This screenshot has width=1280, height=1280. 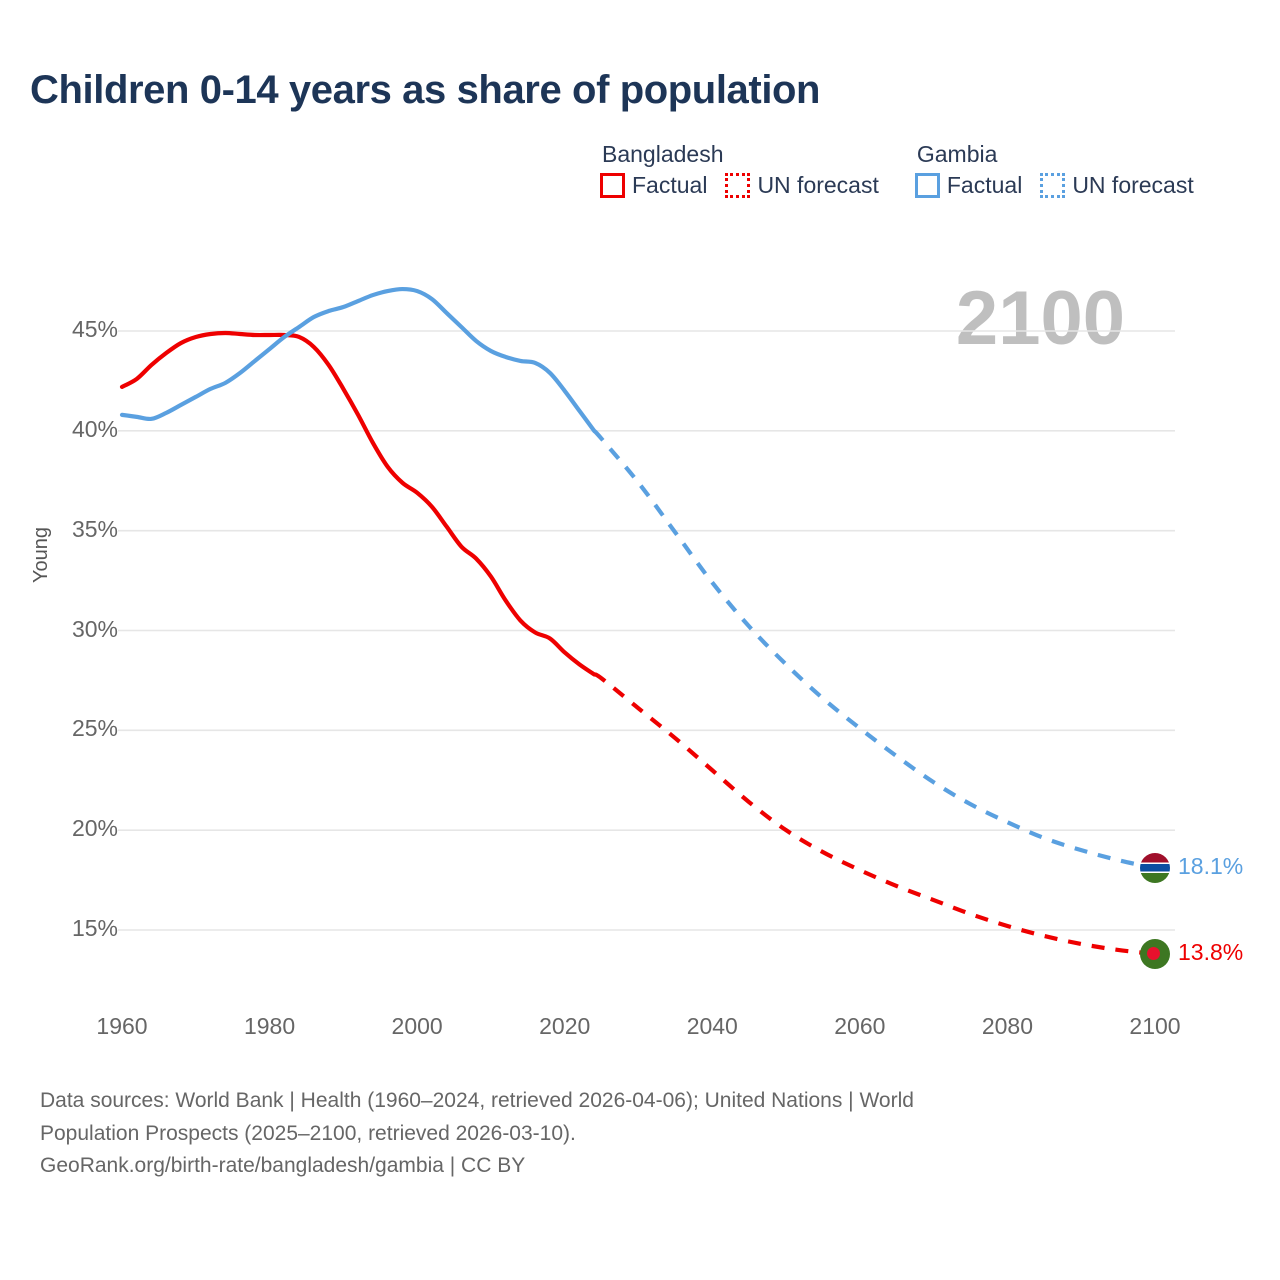 I want to click on y-tick-label: 30%, so click(x=94, y=628).